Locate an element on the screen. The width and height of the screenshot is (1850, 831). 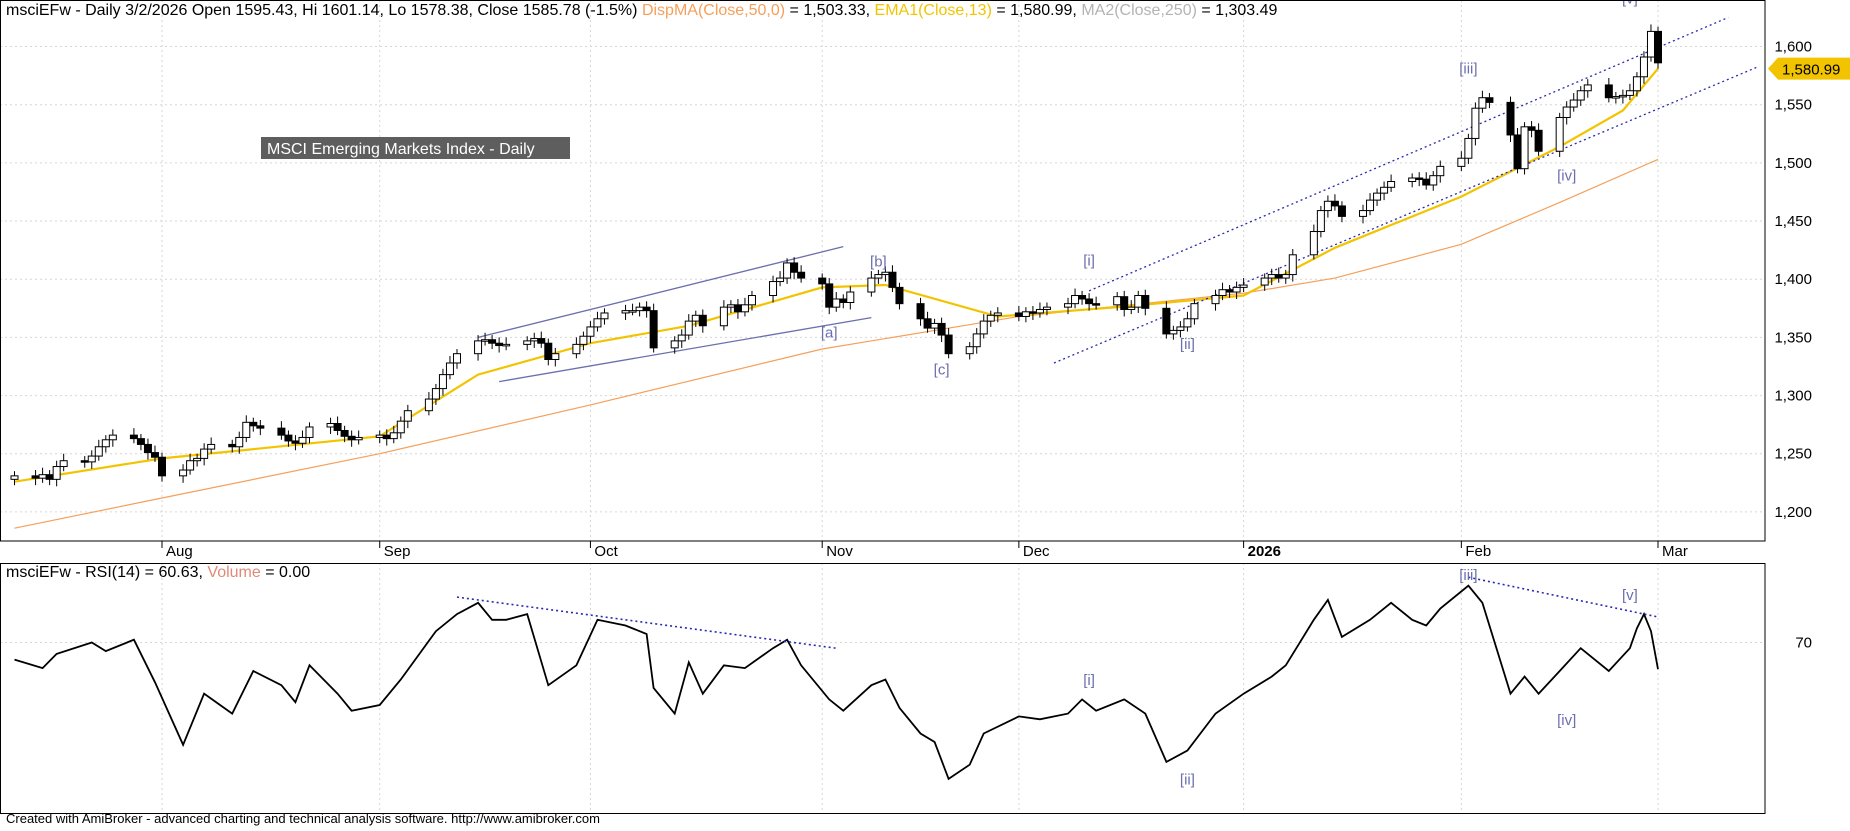
price-y-tick-label: 1,300 is located at coordinates (1793, 396).